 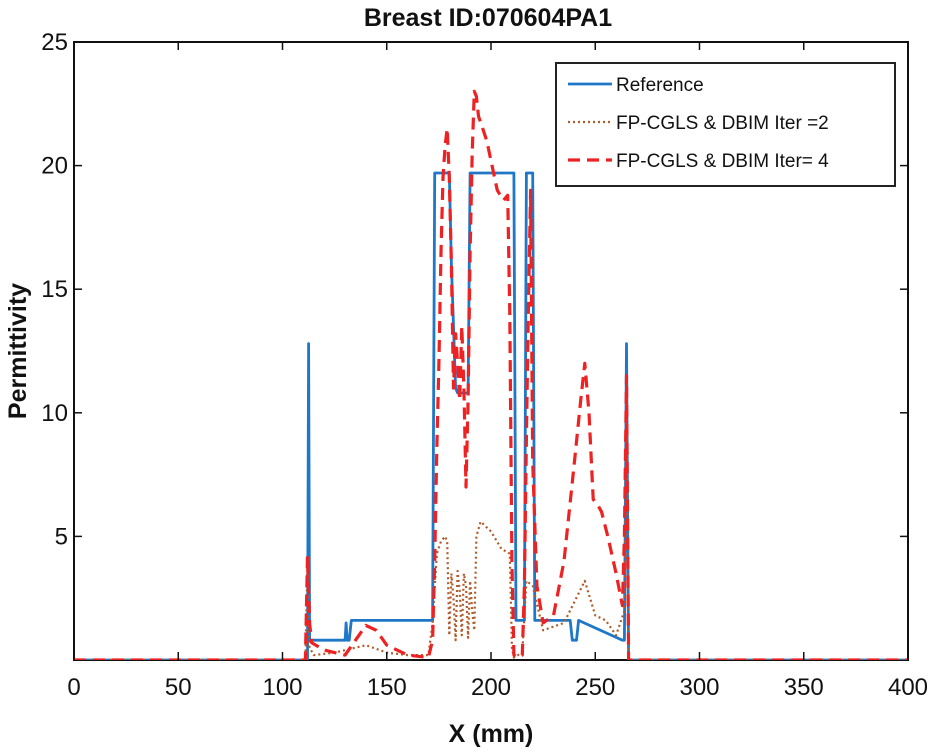 What do you see at coordinates (908, 687) in the screenshot?
I see `x-tick-label: 400` at bounding box center [908, 687].